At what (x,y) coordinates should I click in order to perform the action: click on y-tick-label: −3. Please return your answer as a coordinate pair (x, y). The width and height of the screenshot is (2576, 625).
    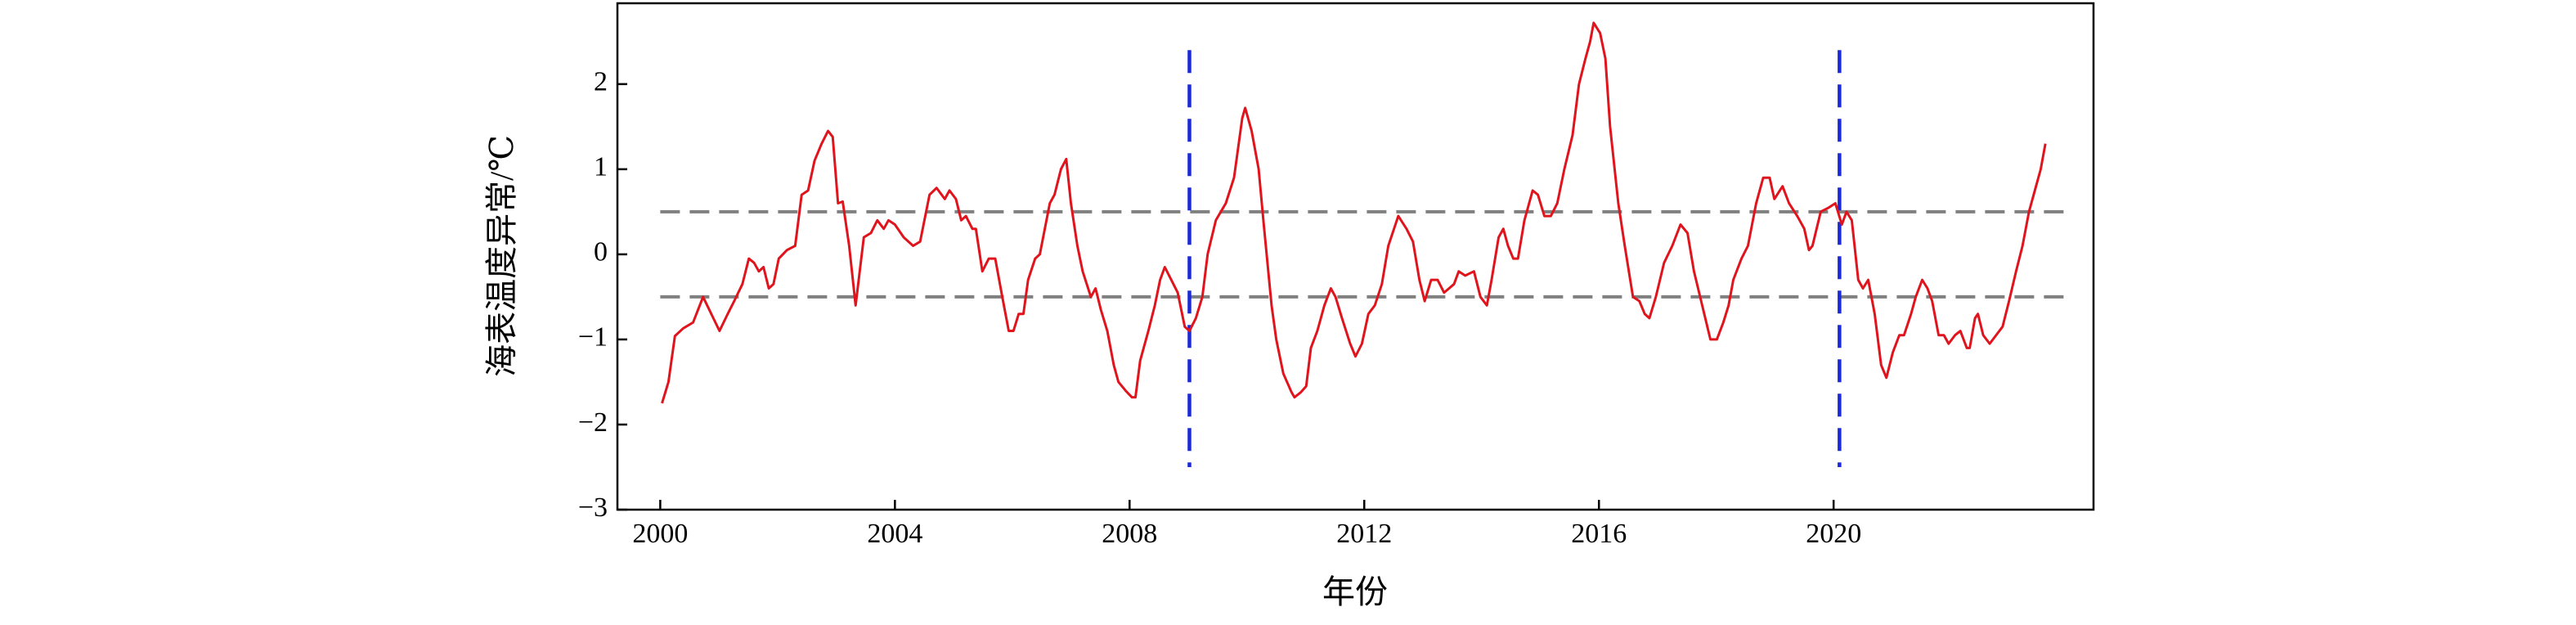
    Looking at the image, I should click on (593, 507).